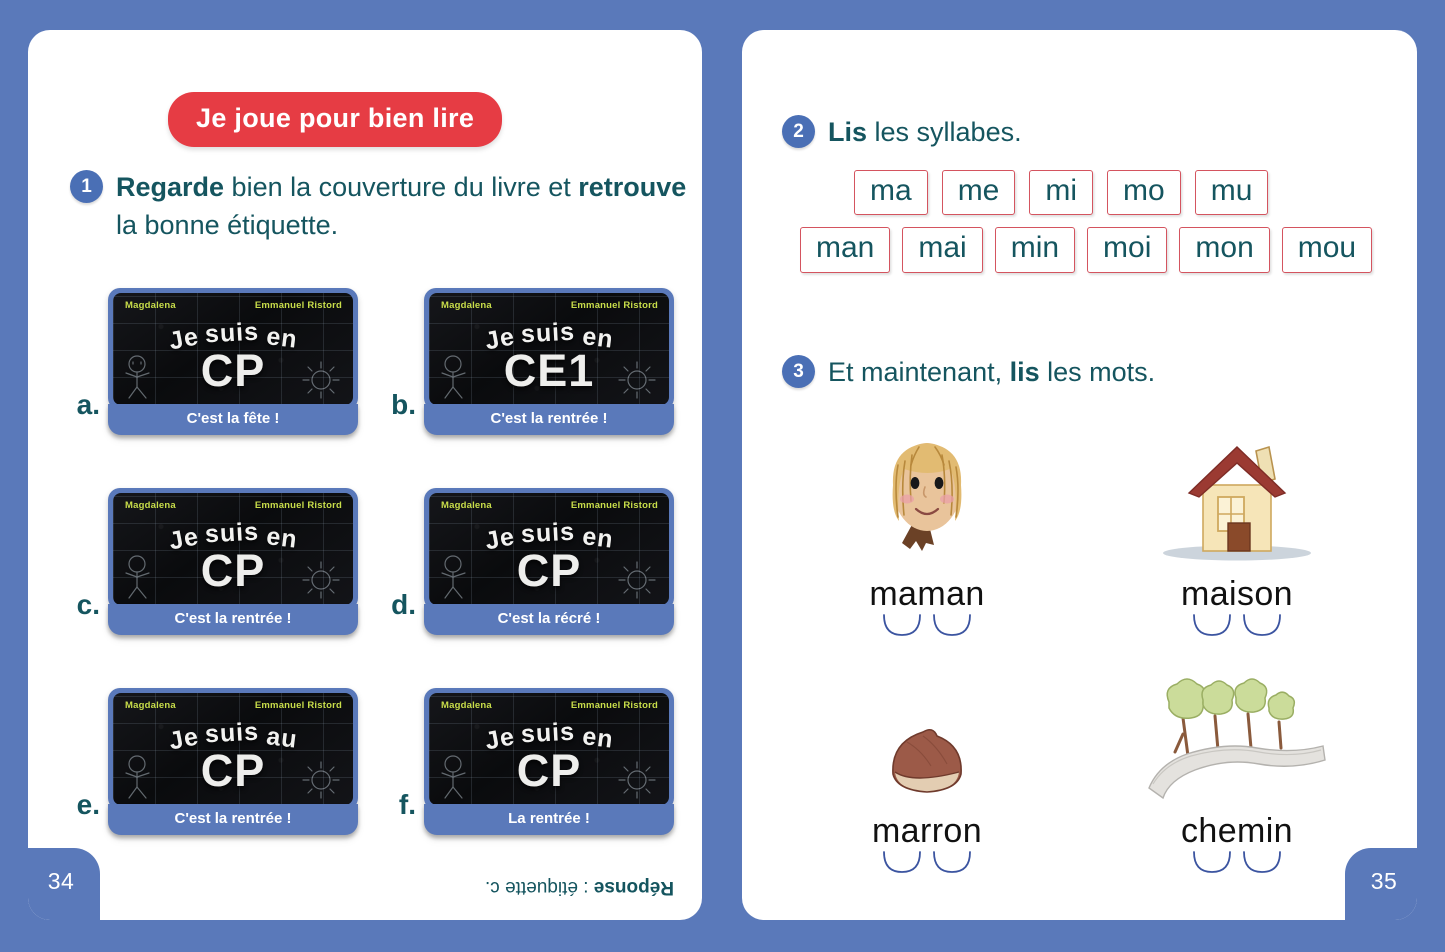 The image size is (1445, 952). Describe the element at coordinates (88, 604) in the screenshot. I see `card-letter-c: c.` at that location.